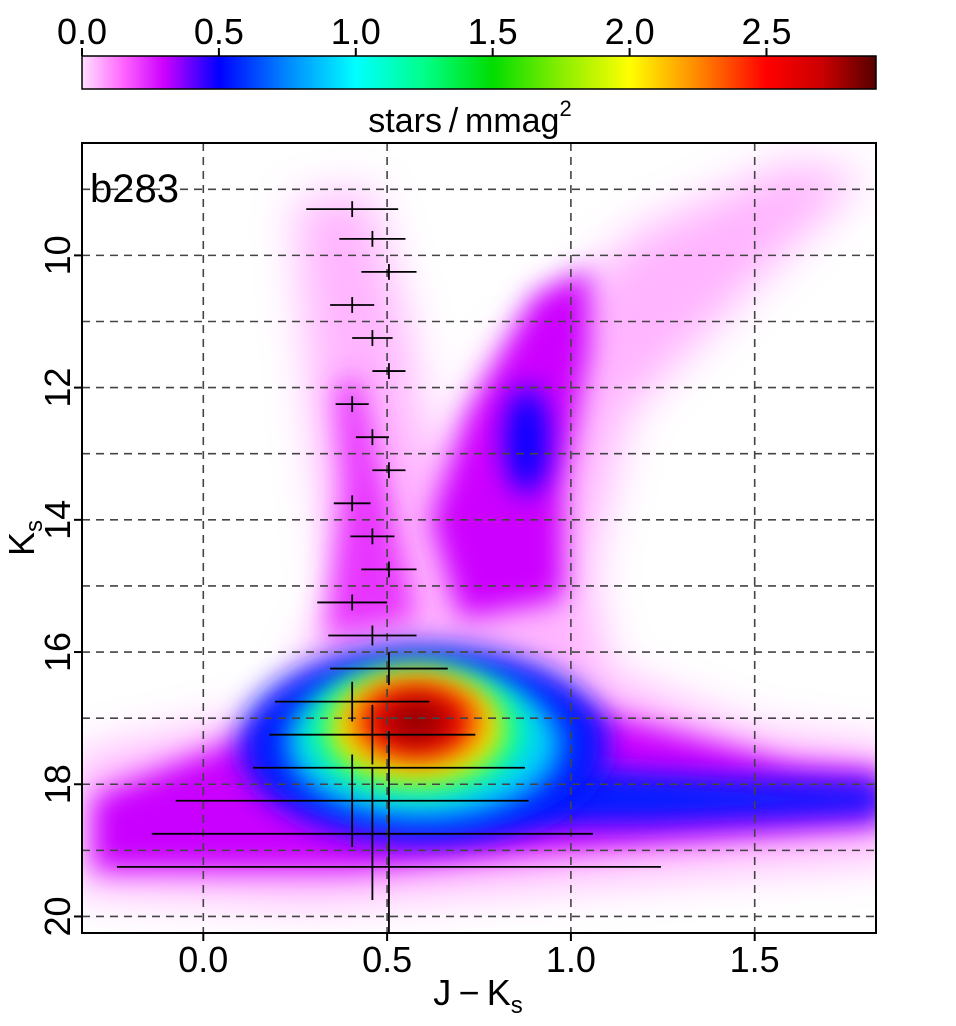 This screenshot has width=956, height=1026. I want to click on colorbar-tick-label: 2.0, so click(630, 31).